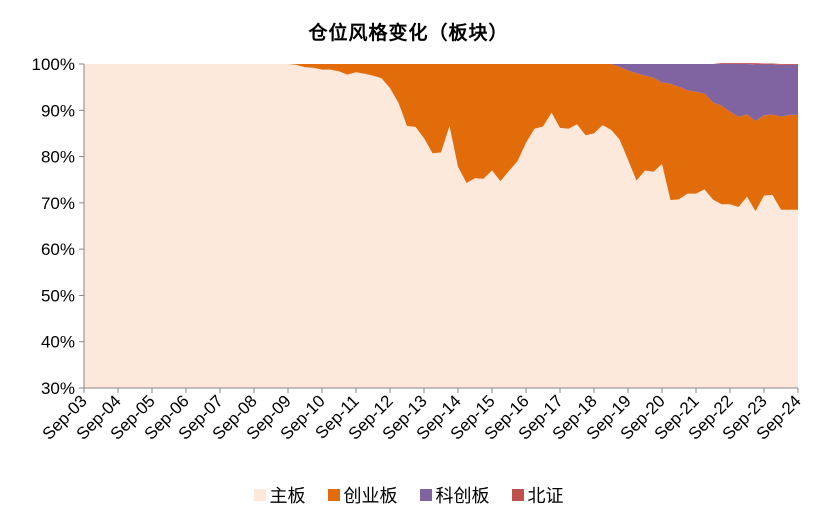  I want to click on legend-item-0: 主板, so click(279, 495).